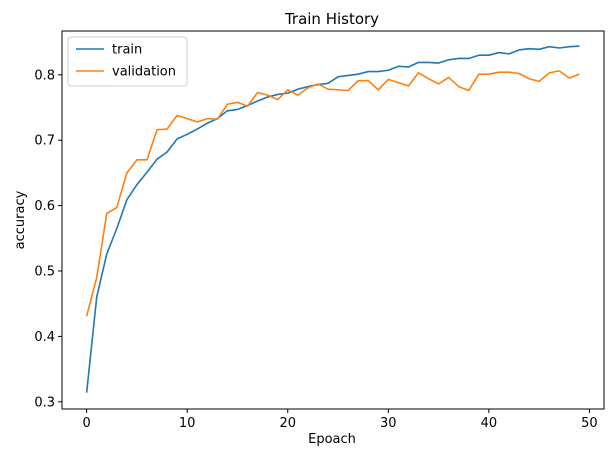  I want to click on y-axis-label: accuracy, so click(20, 219).